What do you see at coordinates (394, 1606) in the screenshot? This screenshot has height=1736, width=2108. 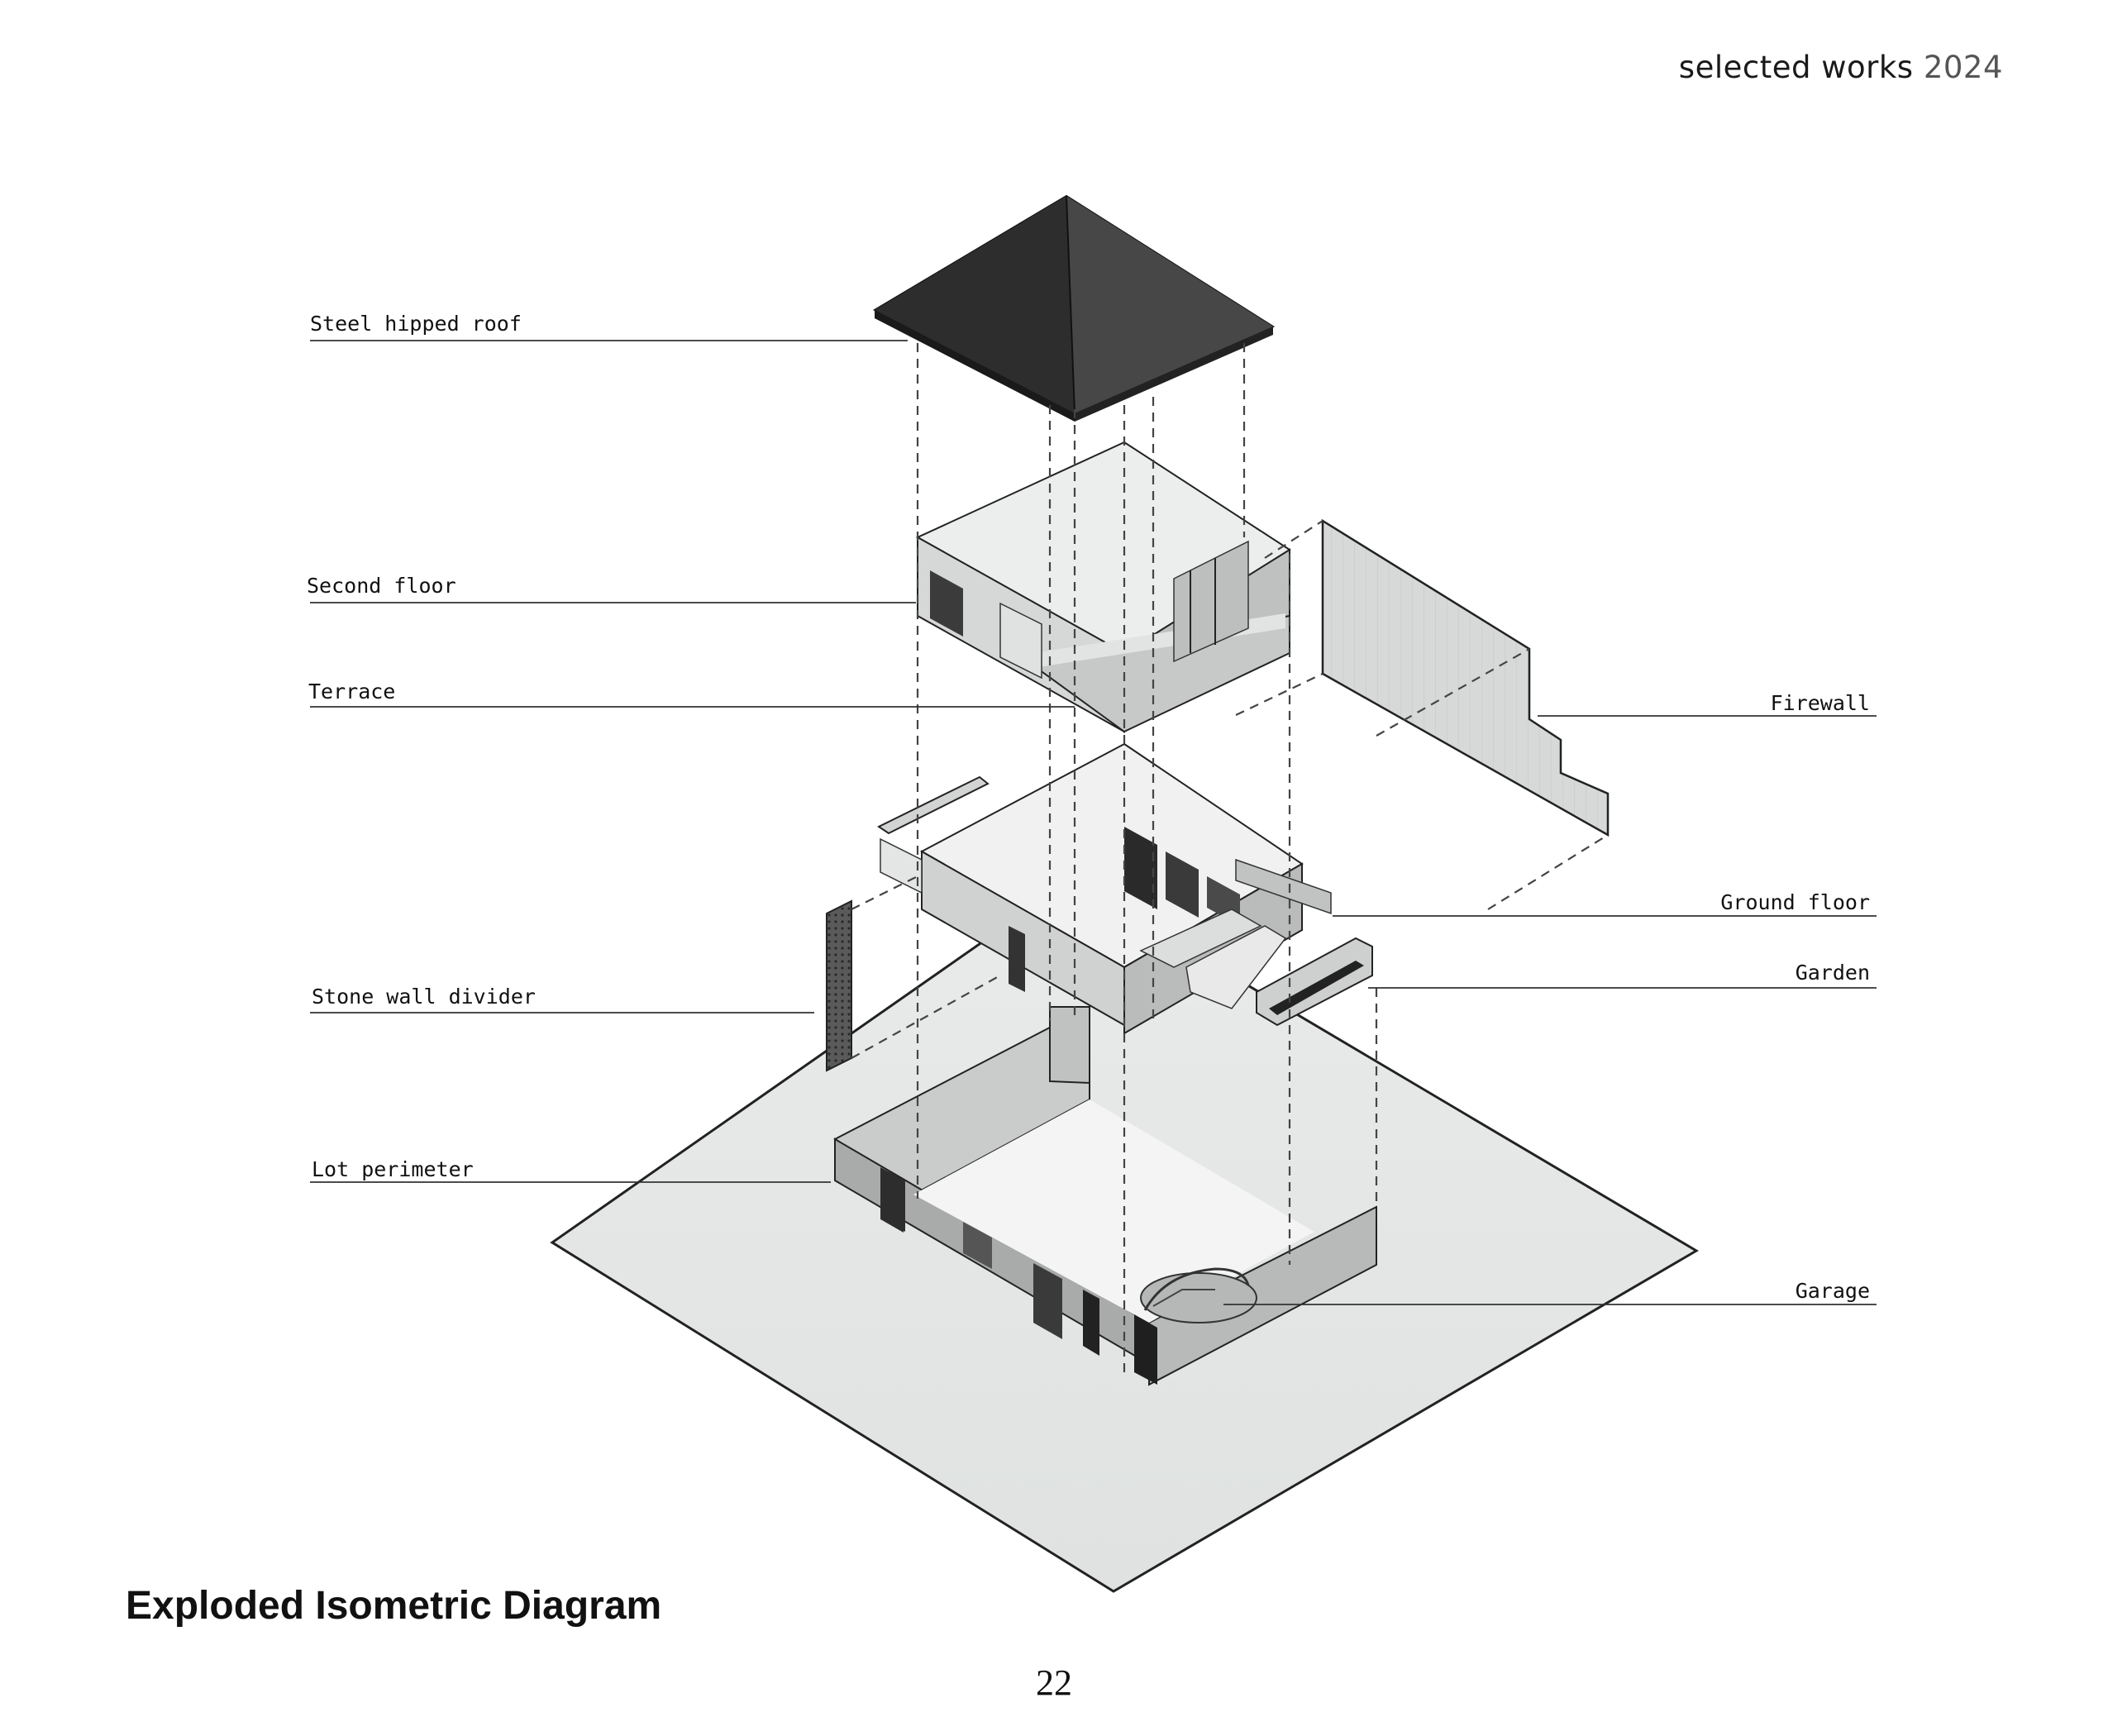 I see `page-title: Exploded Isometric Diagram` at bounding box center [394, 1606].